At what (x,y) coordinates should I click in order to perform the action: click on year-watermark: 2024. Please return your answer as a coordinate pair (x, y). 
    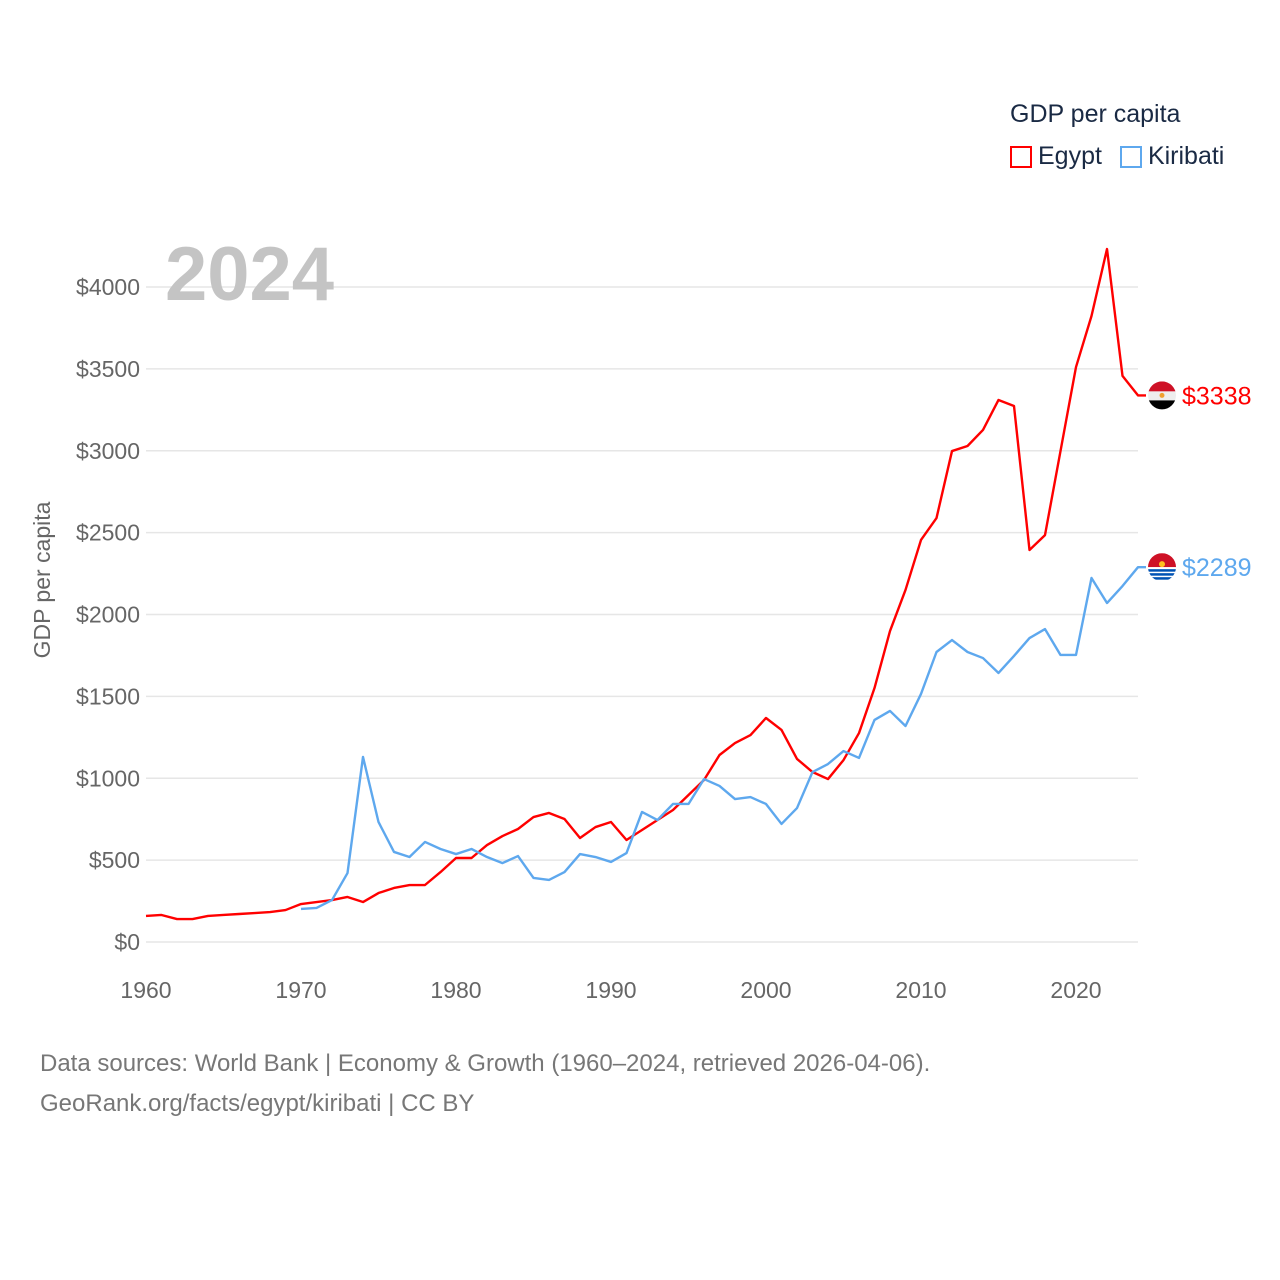
    Looking at the image, I should click on (249, 274).